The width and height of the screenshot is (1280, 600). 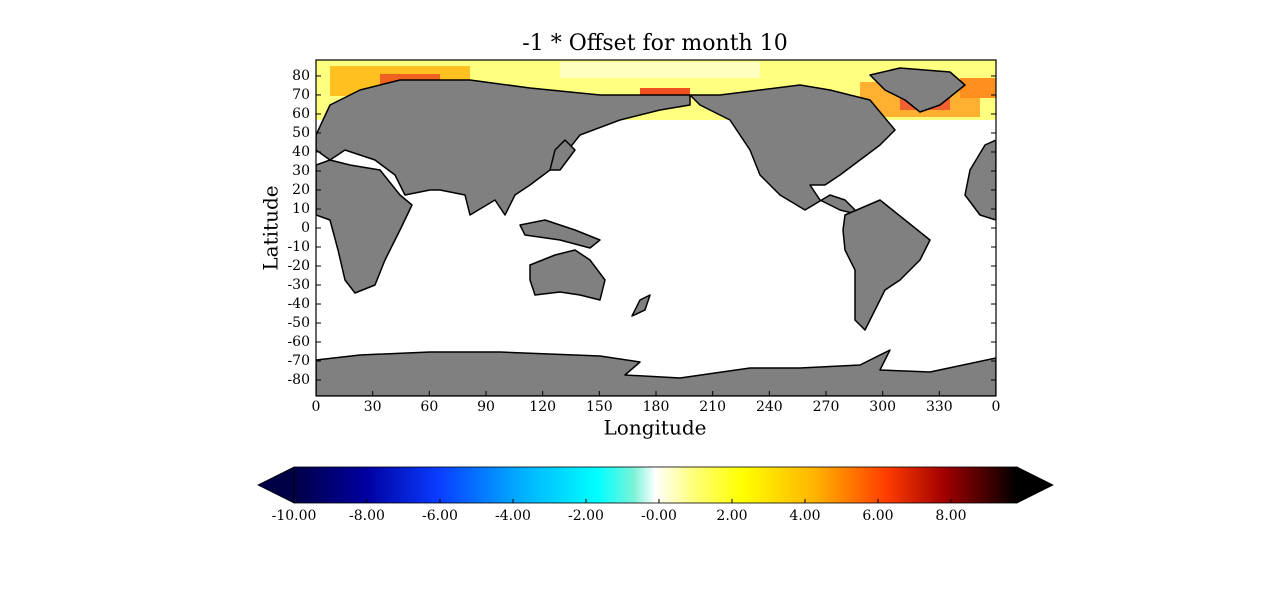 I want to click on x-tick-label: 270, so click(x=826, y=407).